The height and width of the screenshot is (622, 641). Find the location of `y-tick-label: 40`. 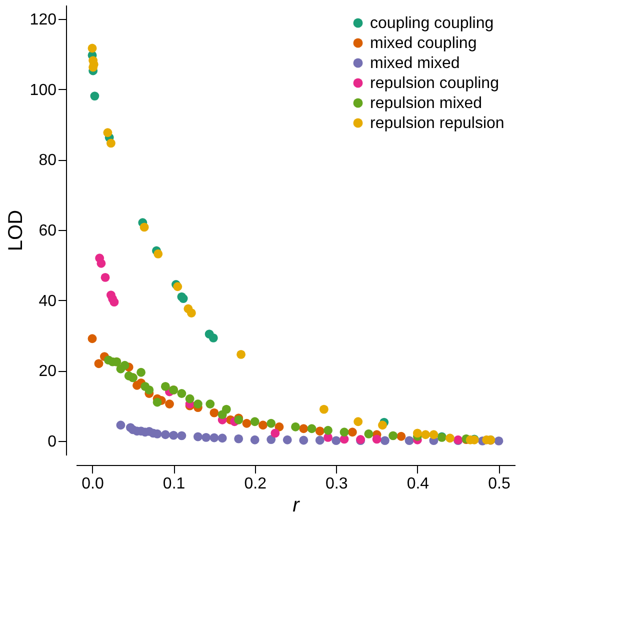

y-tick-label: 40 is located at coordinates (47, 301).